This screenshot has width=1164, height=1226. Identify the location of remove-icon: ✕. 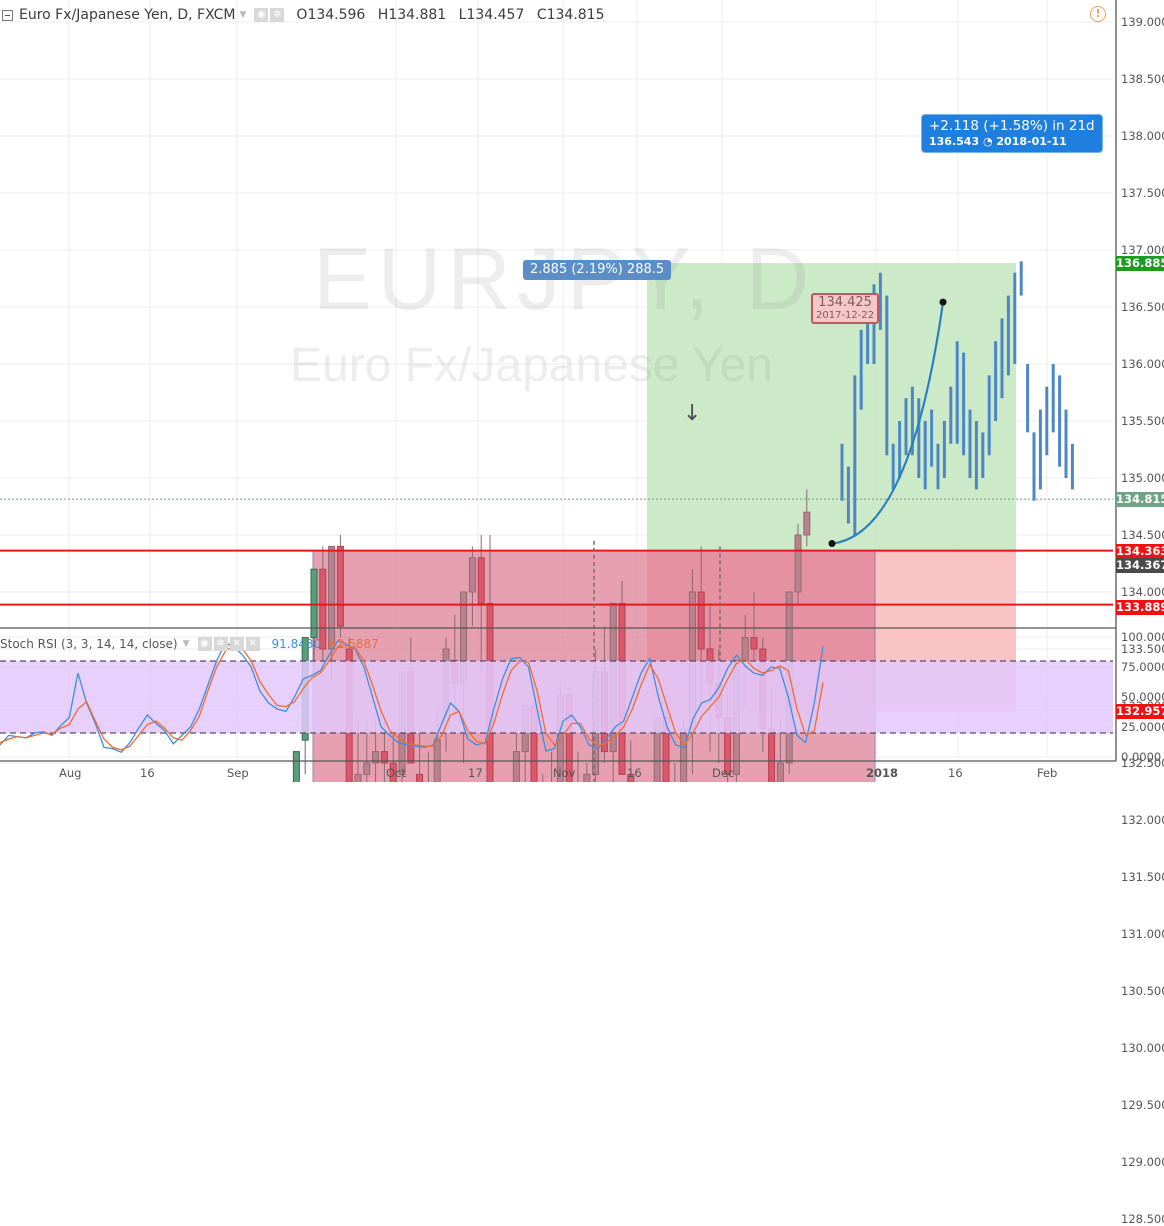
(236, 644).